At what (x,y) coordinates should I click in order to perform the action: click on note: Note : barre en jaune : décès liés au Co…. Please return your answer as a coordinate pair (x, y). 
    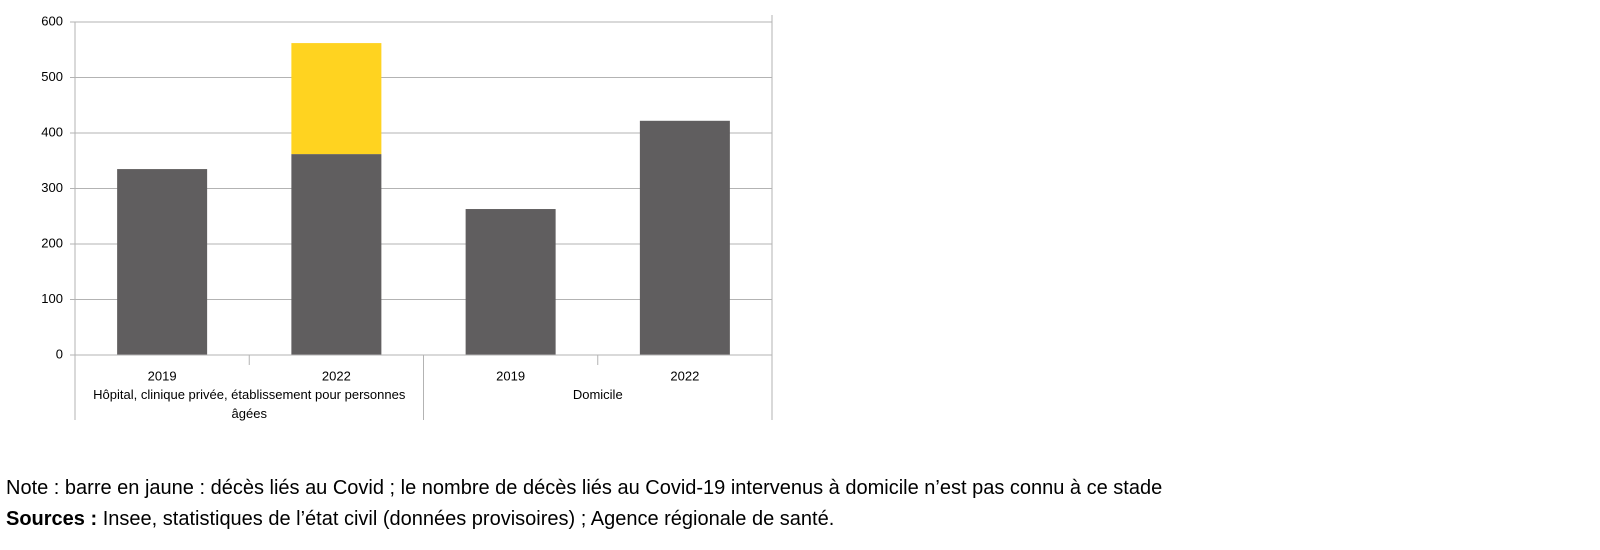
    Looking at the image, I should click on (584, 488).